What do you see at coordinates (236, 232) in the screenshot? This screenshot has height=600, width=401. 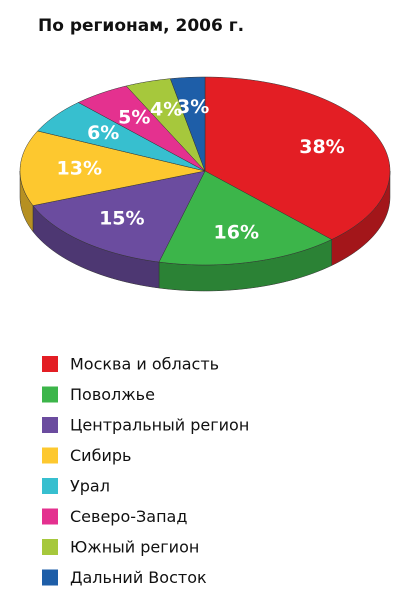 I see `data-label: 16%` at bounding box center [236, 232].